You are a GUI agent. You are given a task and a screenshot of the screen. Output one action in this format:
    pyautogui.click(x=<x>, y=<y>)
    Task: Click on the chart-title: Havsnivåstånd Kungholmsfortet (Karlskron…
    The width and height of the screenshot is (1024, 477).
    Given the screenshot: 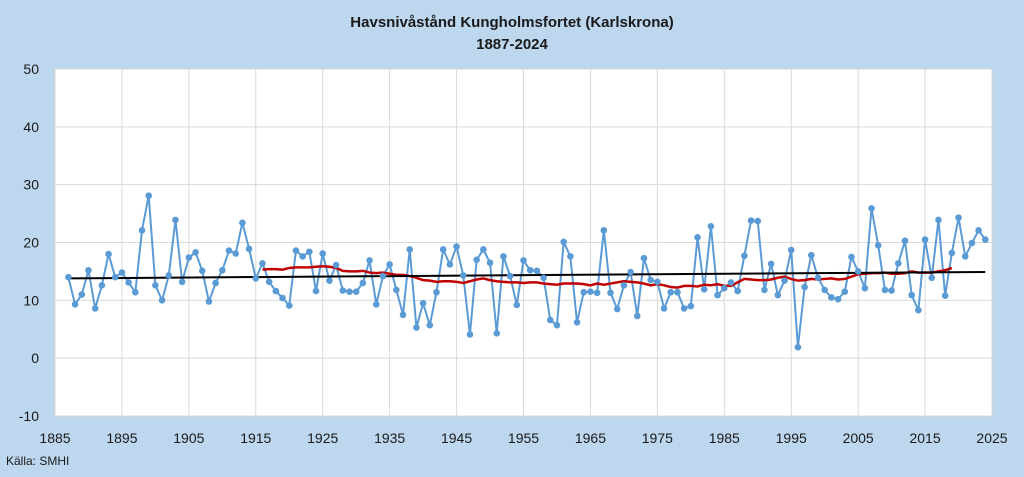 What is the action you would take?
    pyautogui.click(x=511, y=22)
    